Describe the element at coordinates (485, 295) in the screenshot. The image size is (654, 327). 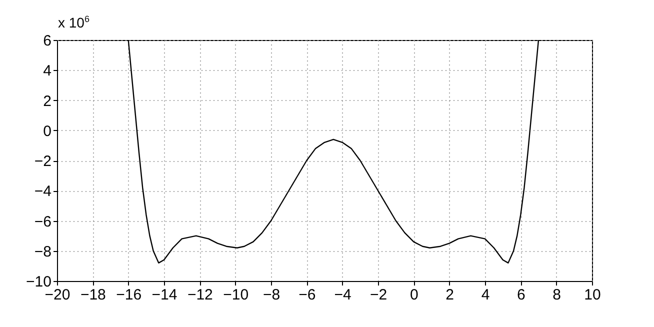
I see `x-tick-label: 4` at that location.